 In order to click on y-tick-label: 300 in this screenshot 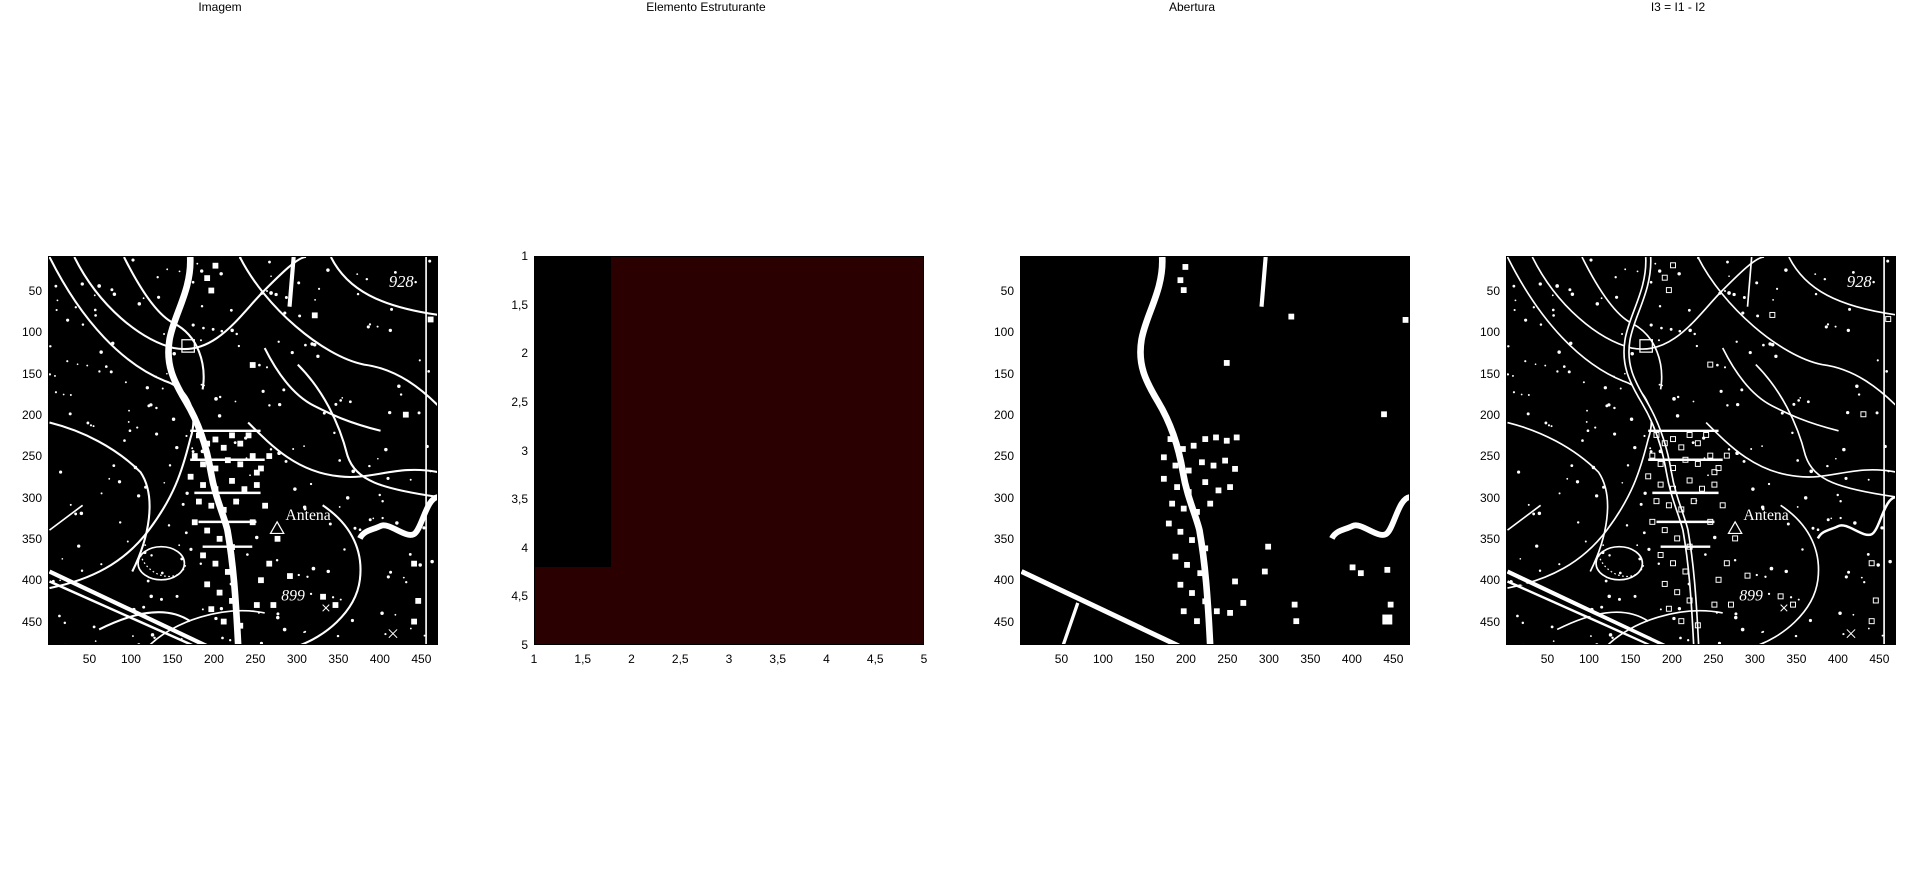, I will do `click(1003, 497)`.